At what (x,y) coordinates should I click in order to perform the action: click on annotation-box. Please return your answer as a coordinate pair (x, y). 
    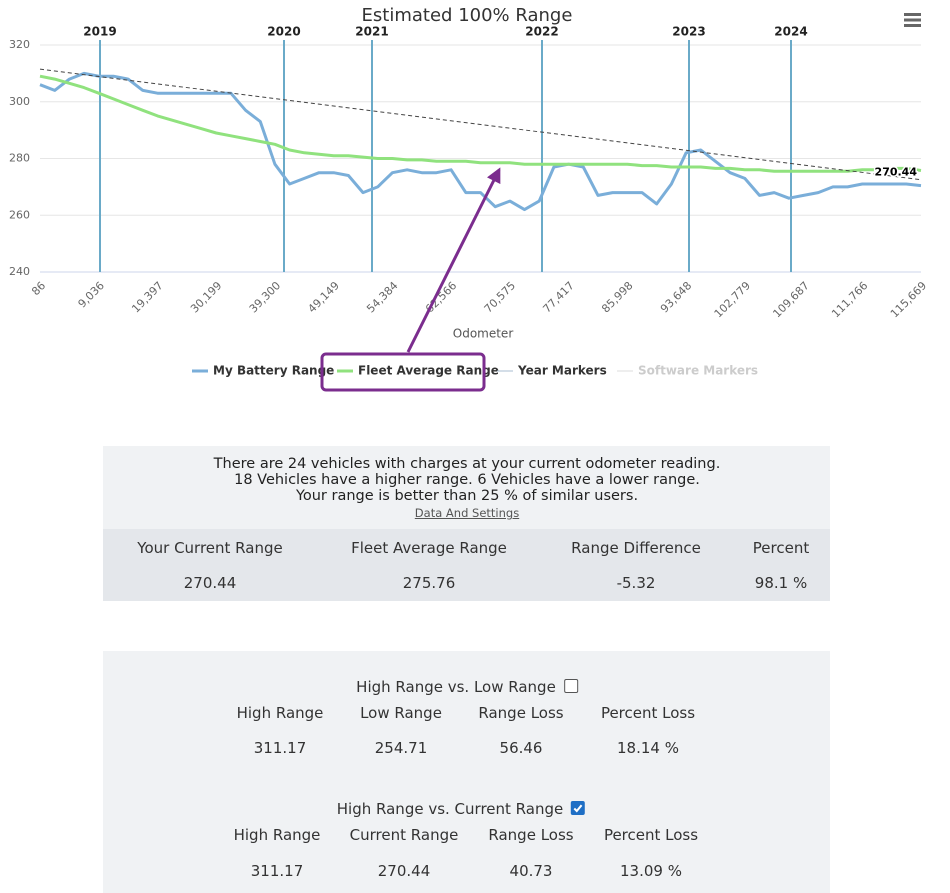
    Looking at the image, I should click on (403, 372).